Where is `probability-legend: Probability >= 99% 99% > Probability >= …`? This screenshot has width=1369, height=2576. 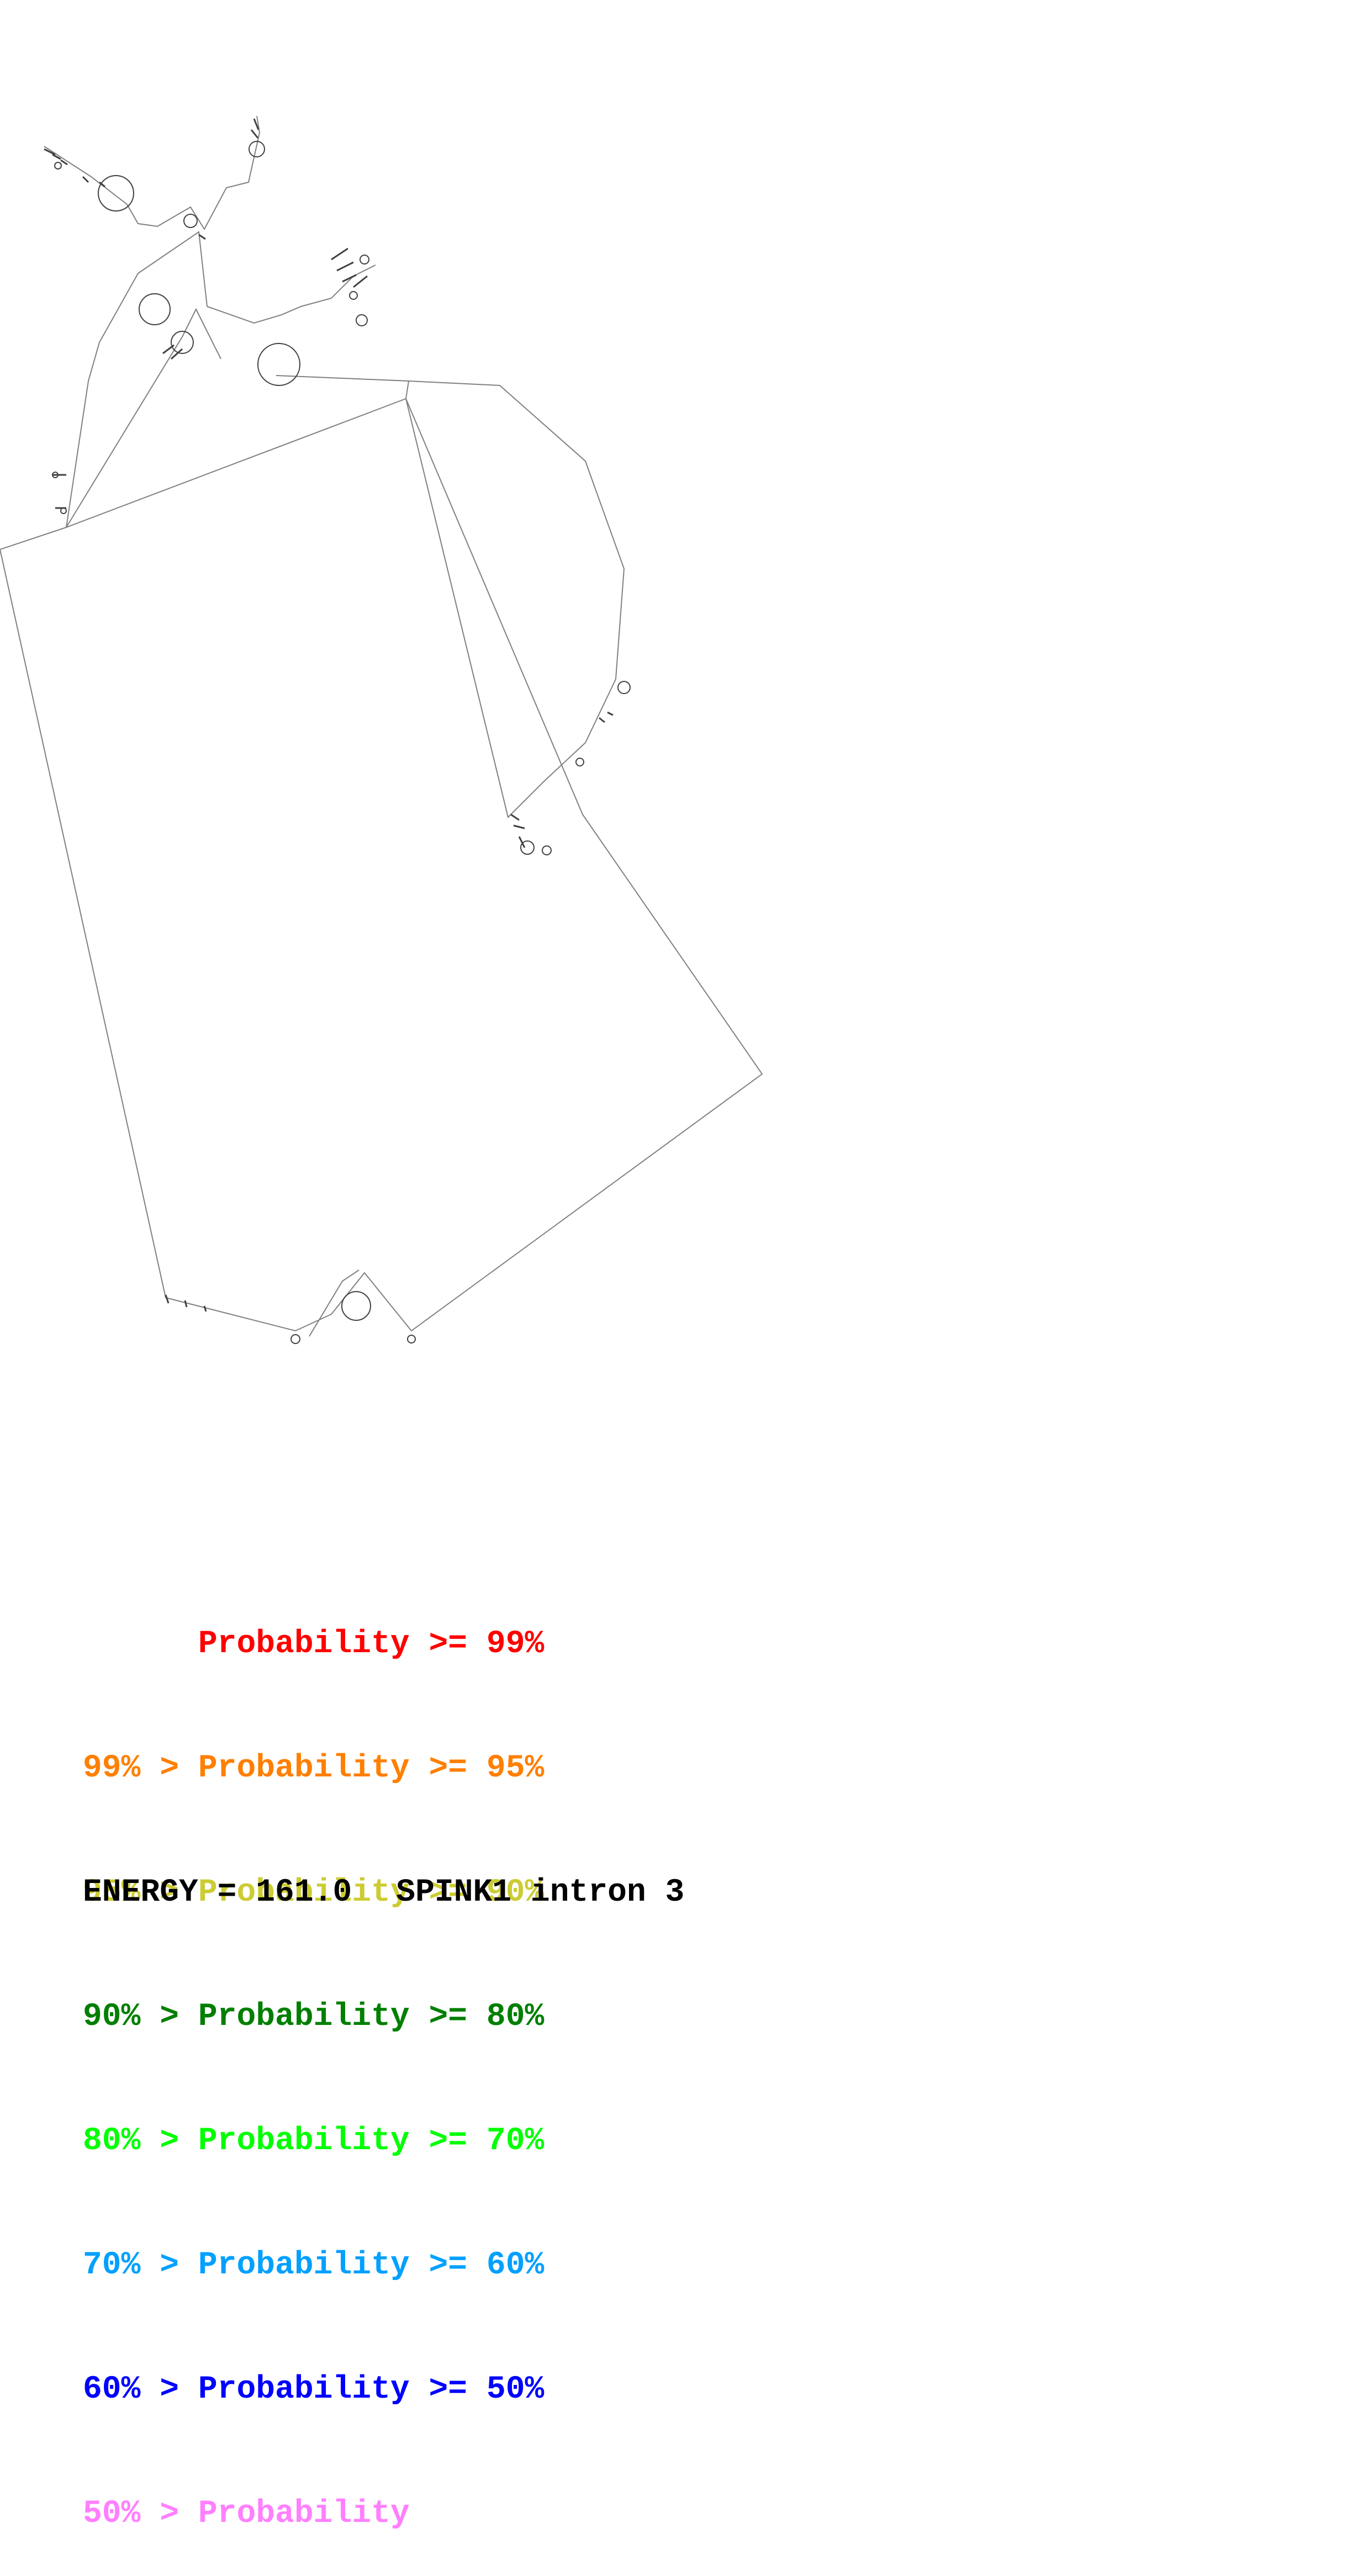 probability-legend: Probability >= 99% 99% > Probability >= … is located at coordinates (313, 2058).